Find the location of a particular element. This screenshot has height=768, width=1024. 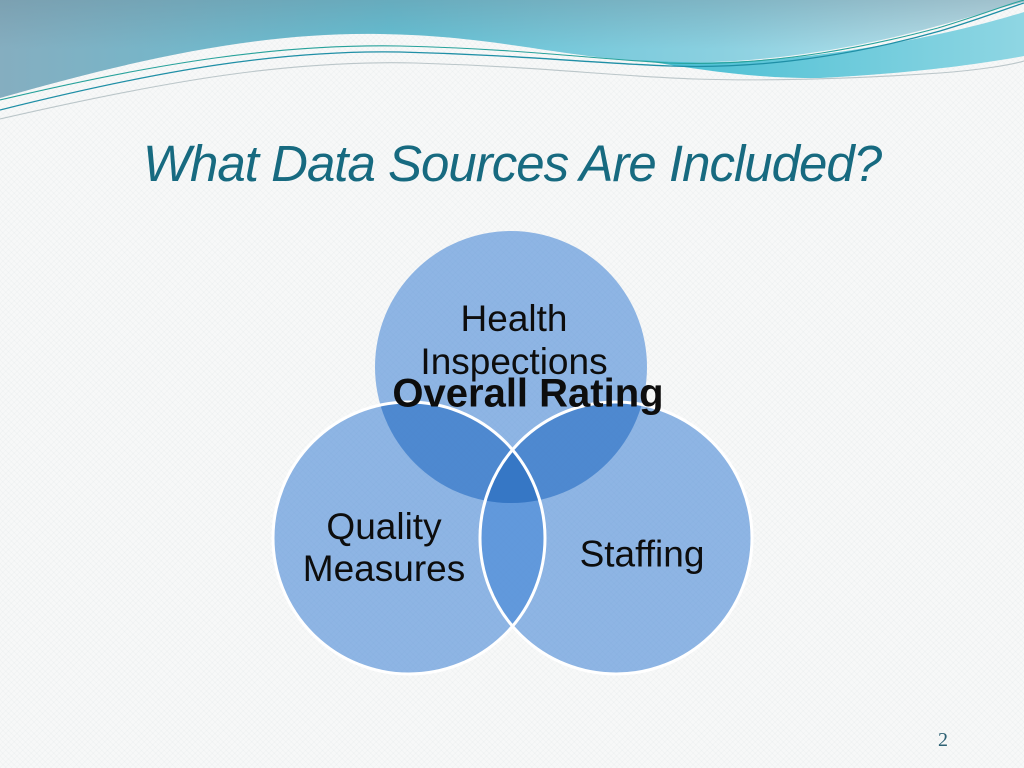

venn-overlap-overlay is located at coordinates (511, 452).